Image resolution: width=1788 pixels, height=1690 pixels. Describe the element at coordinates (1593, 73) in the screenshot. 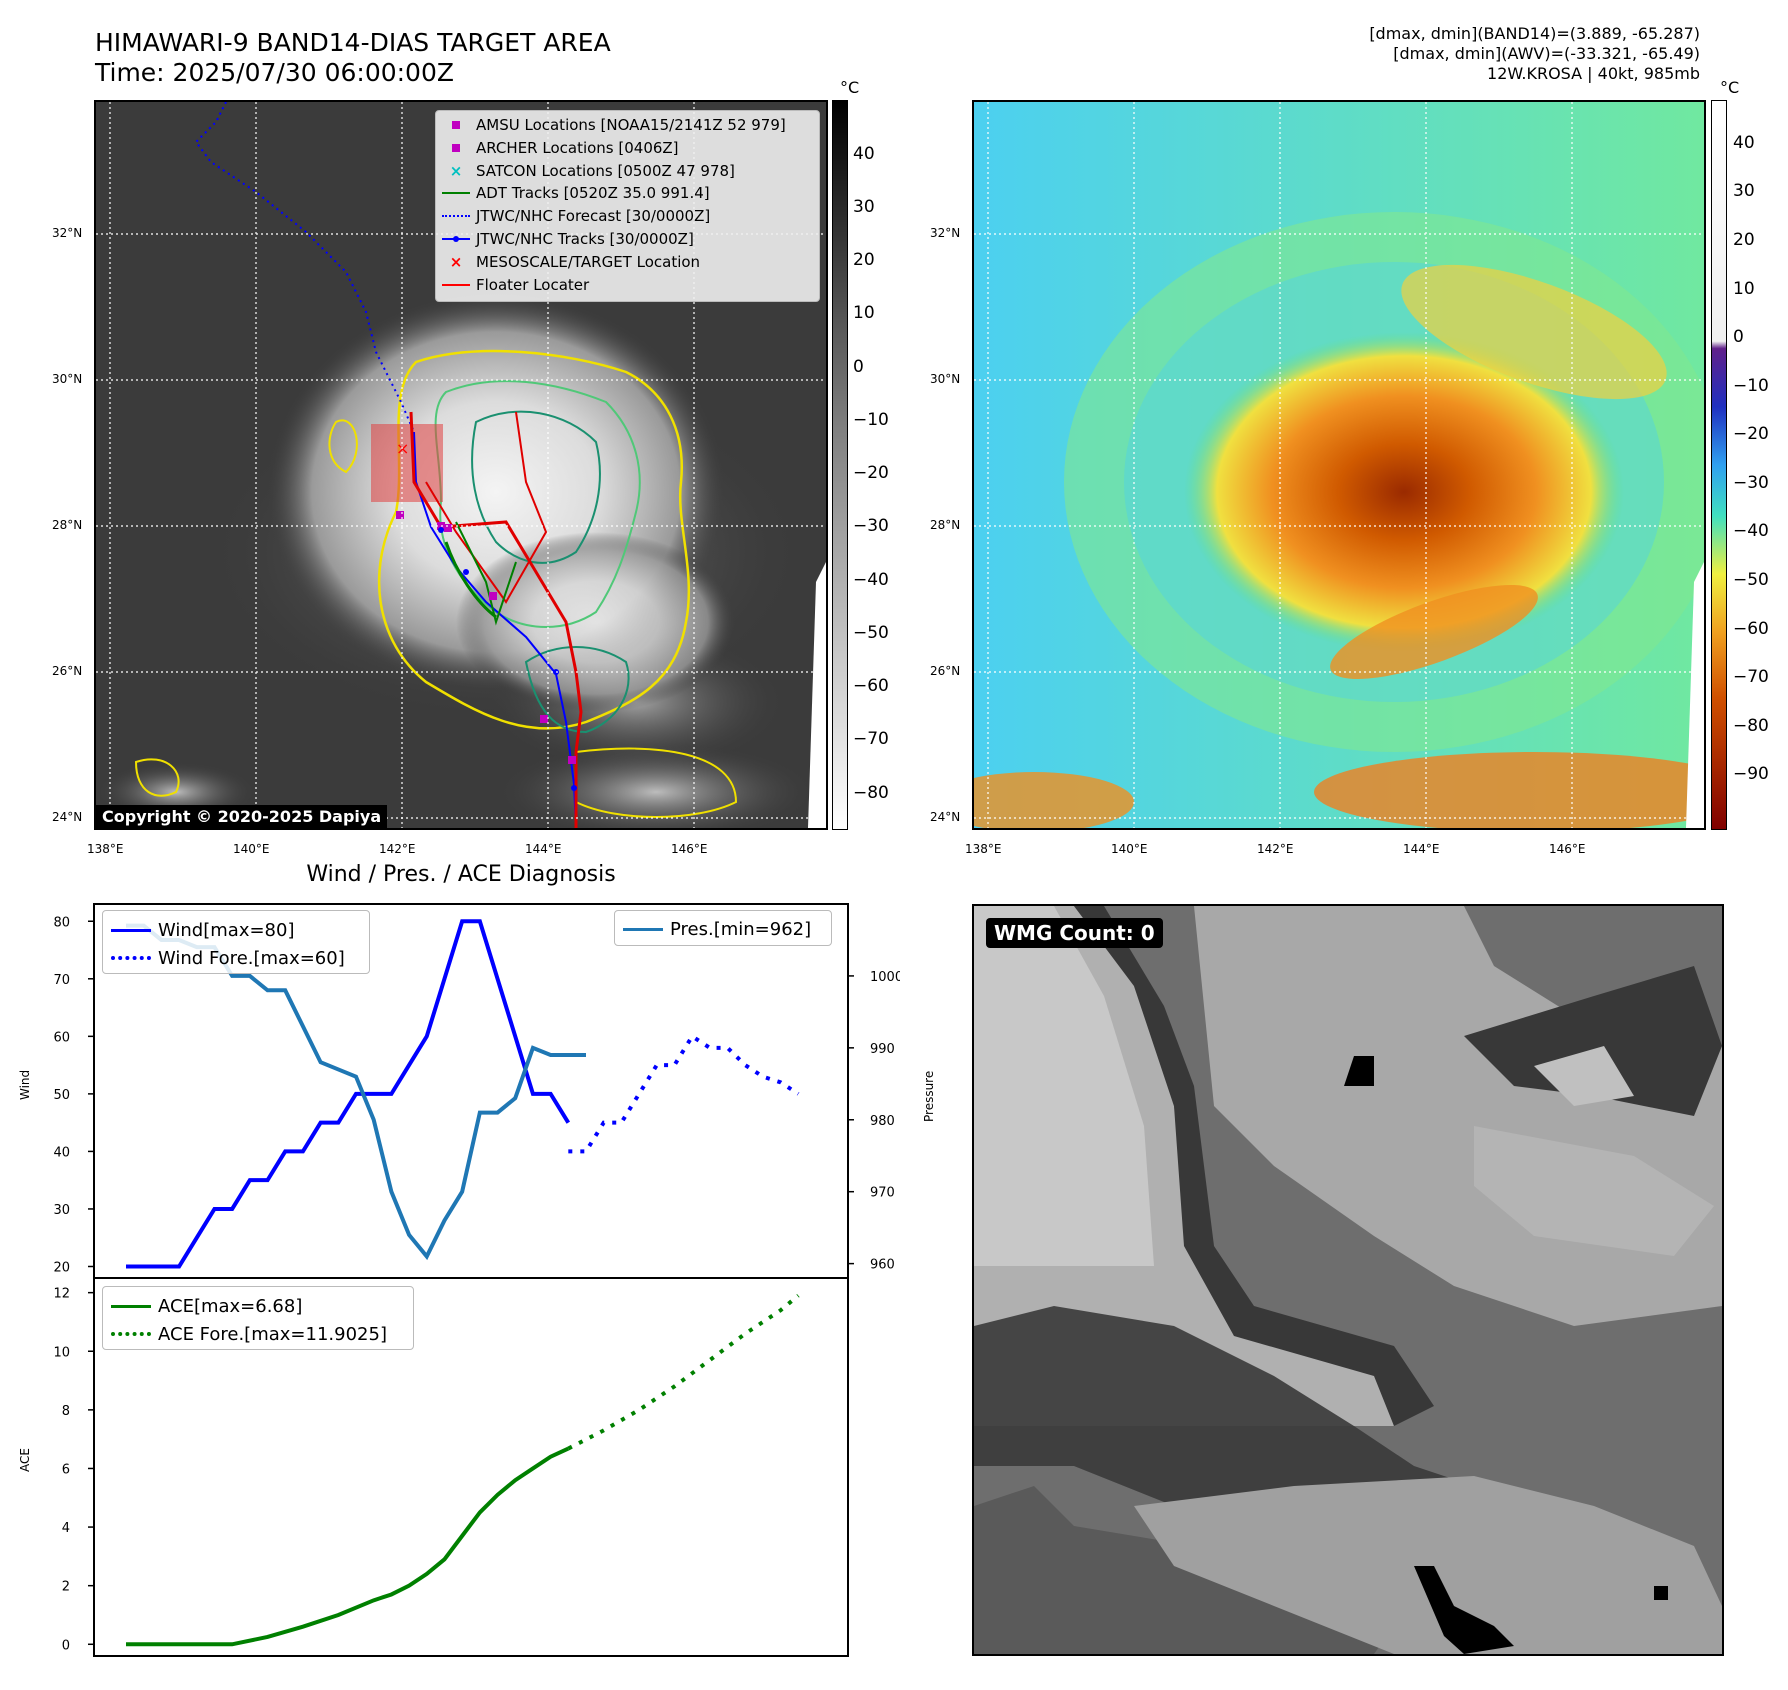

I see `info-storm: 12W.KROSA | 40kt, 985mb` at that location.